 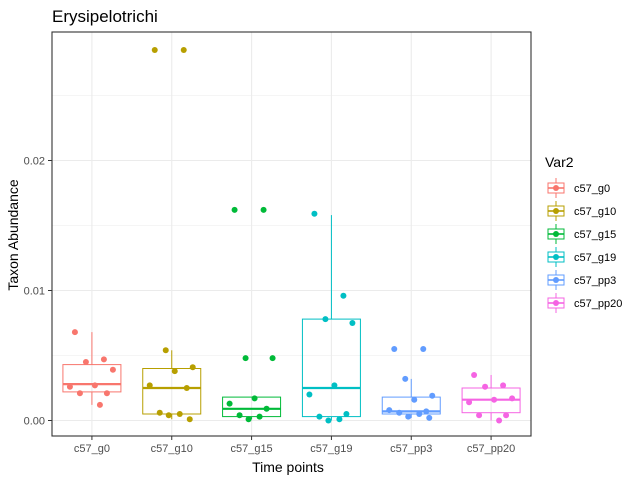 I want to click on legend-item-c57_g0: c57_g0, so click(x=577, y=188).